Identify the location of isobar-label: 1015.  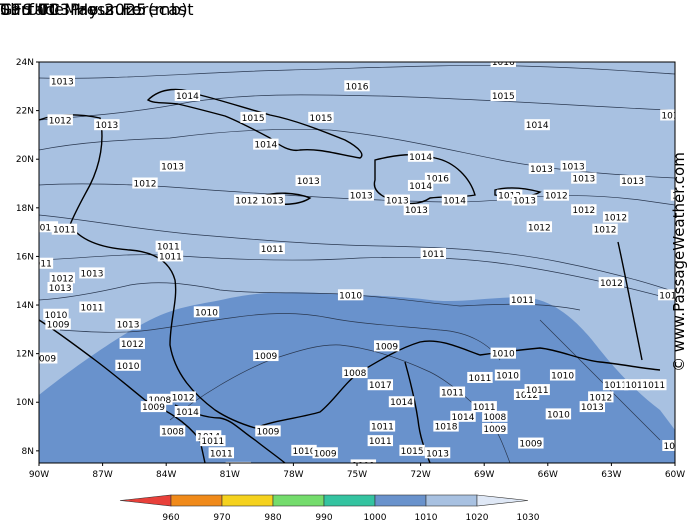
(321, 117).